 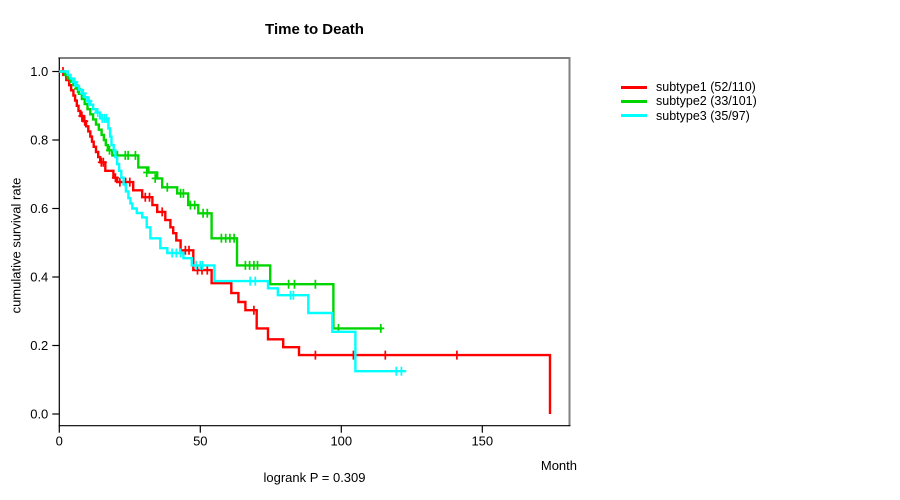 I want to click on y-tick-label: 0.4, so click(x=39, y=277).